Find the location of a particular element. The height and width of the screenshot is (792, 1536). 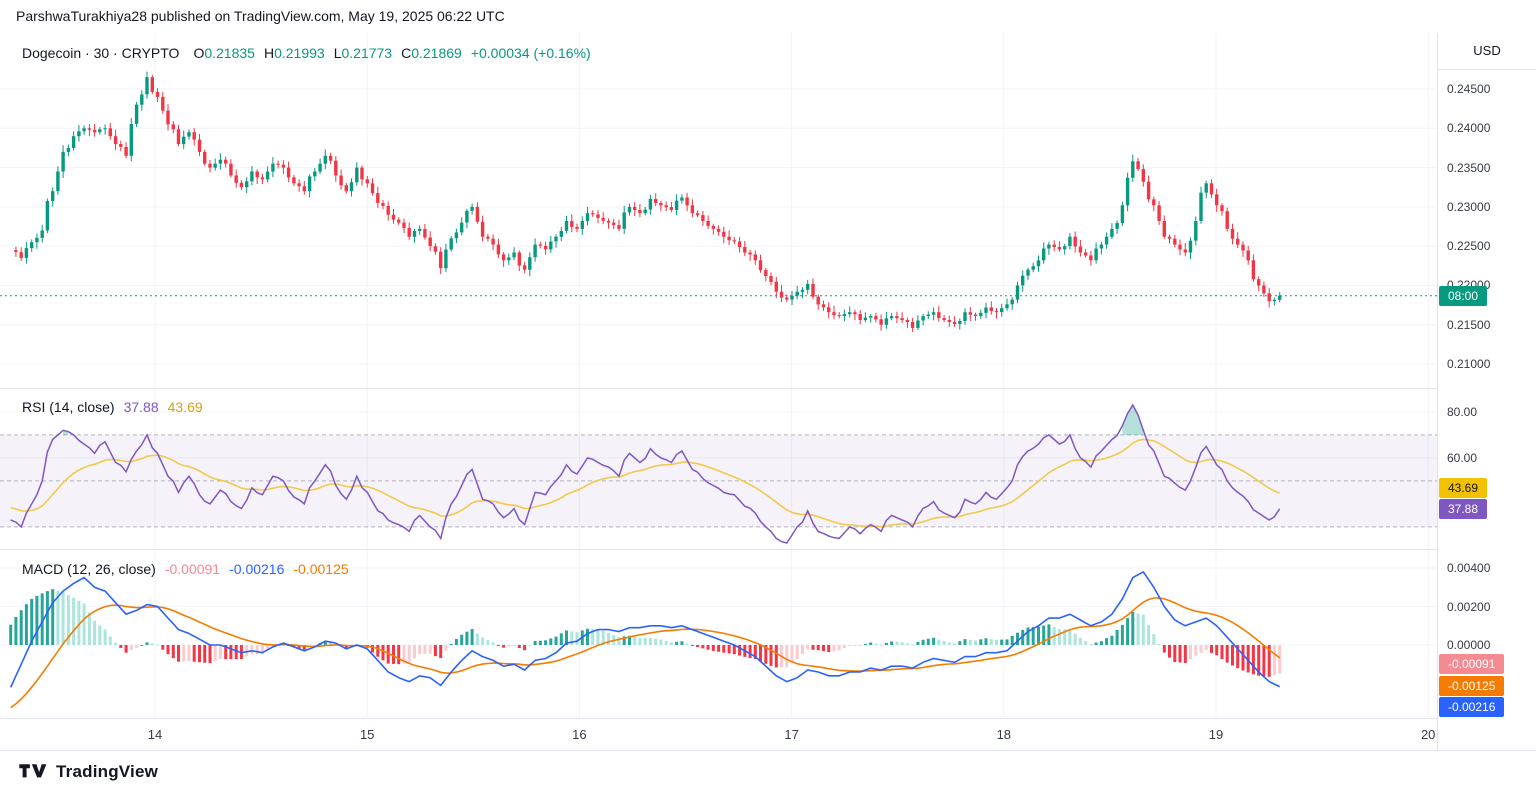

time-axis-label: 17 is located at coordinates (791, 734).